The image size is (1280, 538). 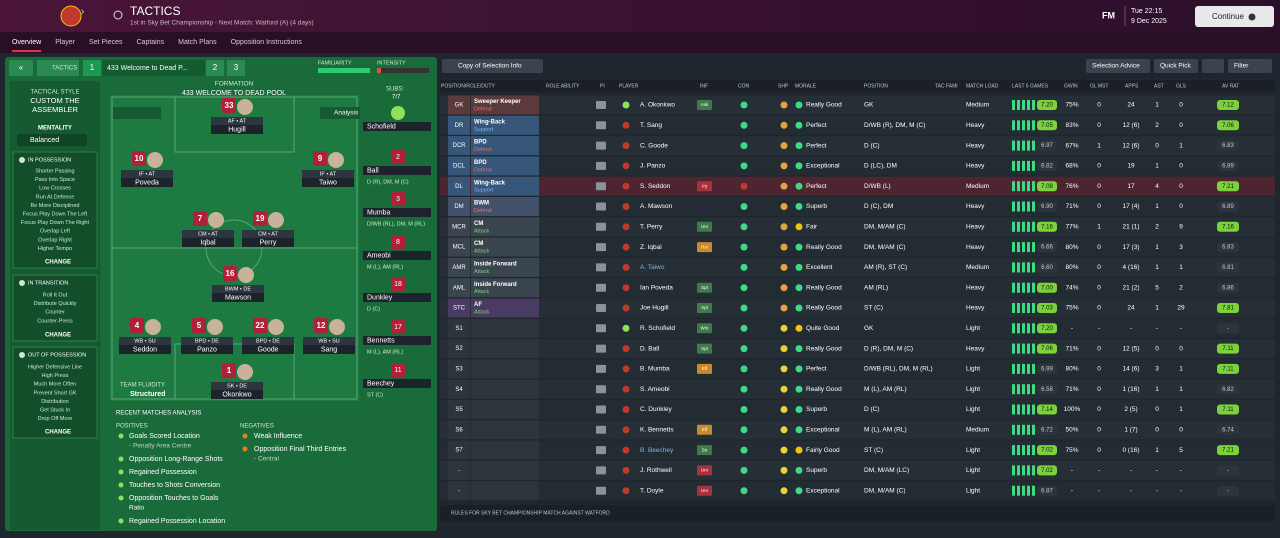 What do you see at coordinates (982, 86) in the screenshot?
I see `column-header: MATCH LOAD` at bounding box center [982, 86].